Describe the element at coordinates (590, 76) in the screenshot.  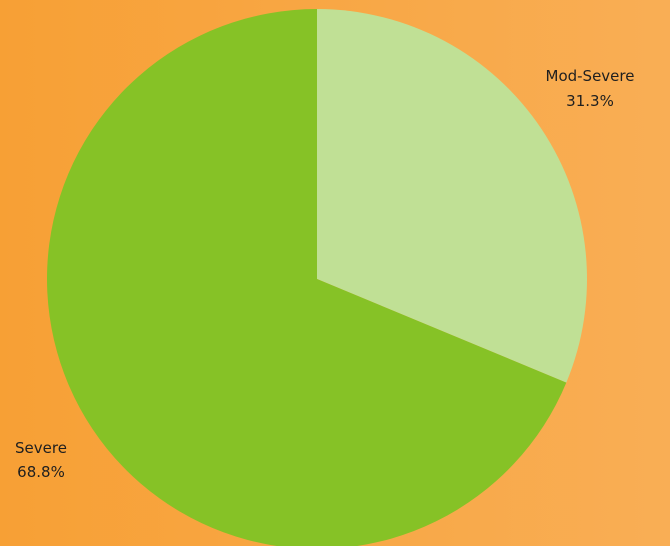
I see `slice-name-mod-severe: Mod-Severe` at that location.